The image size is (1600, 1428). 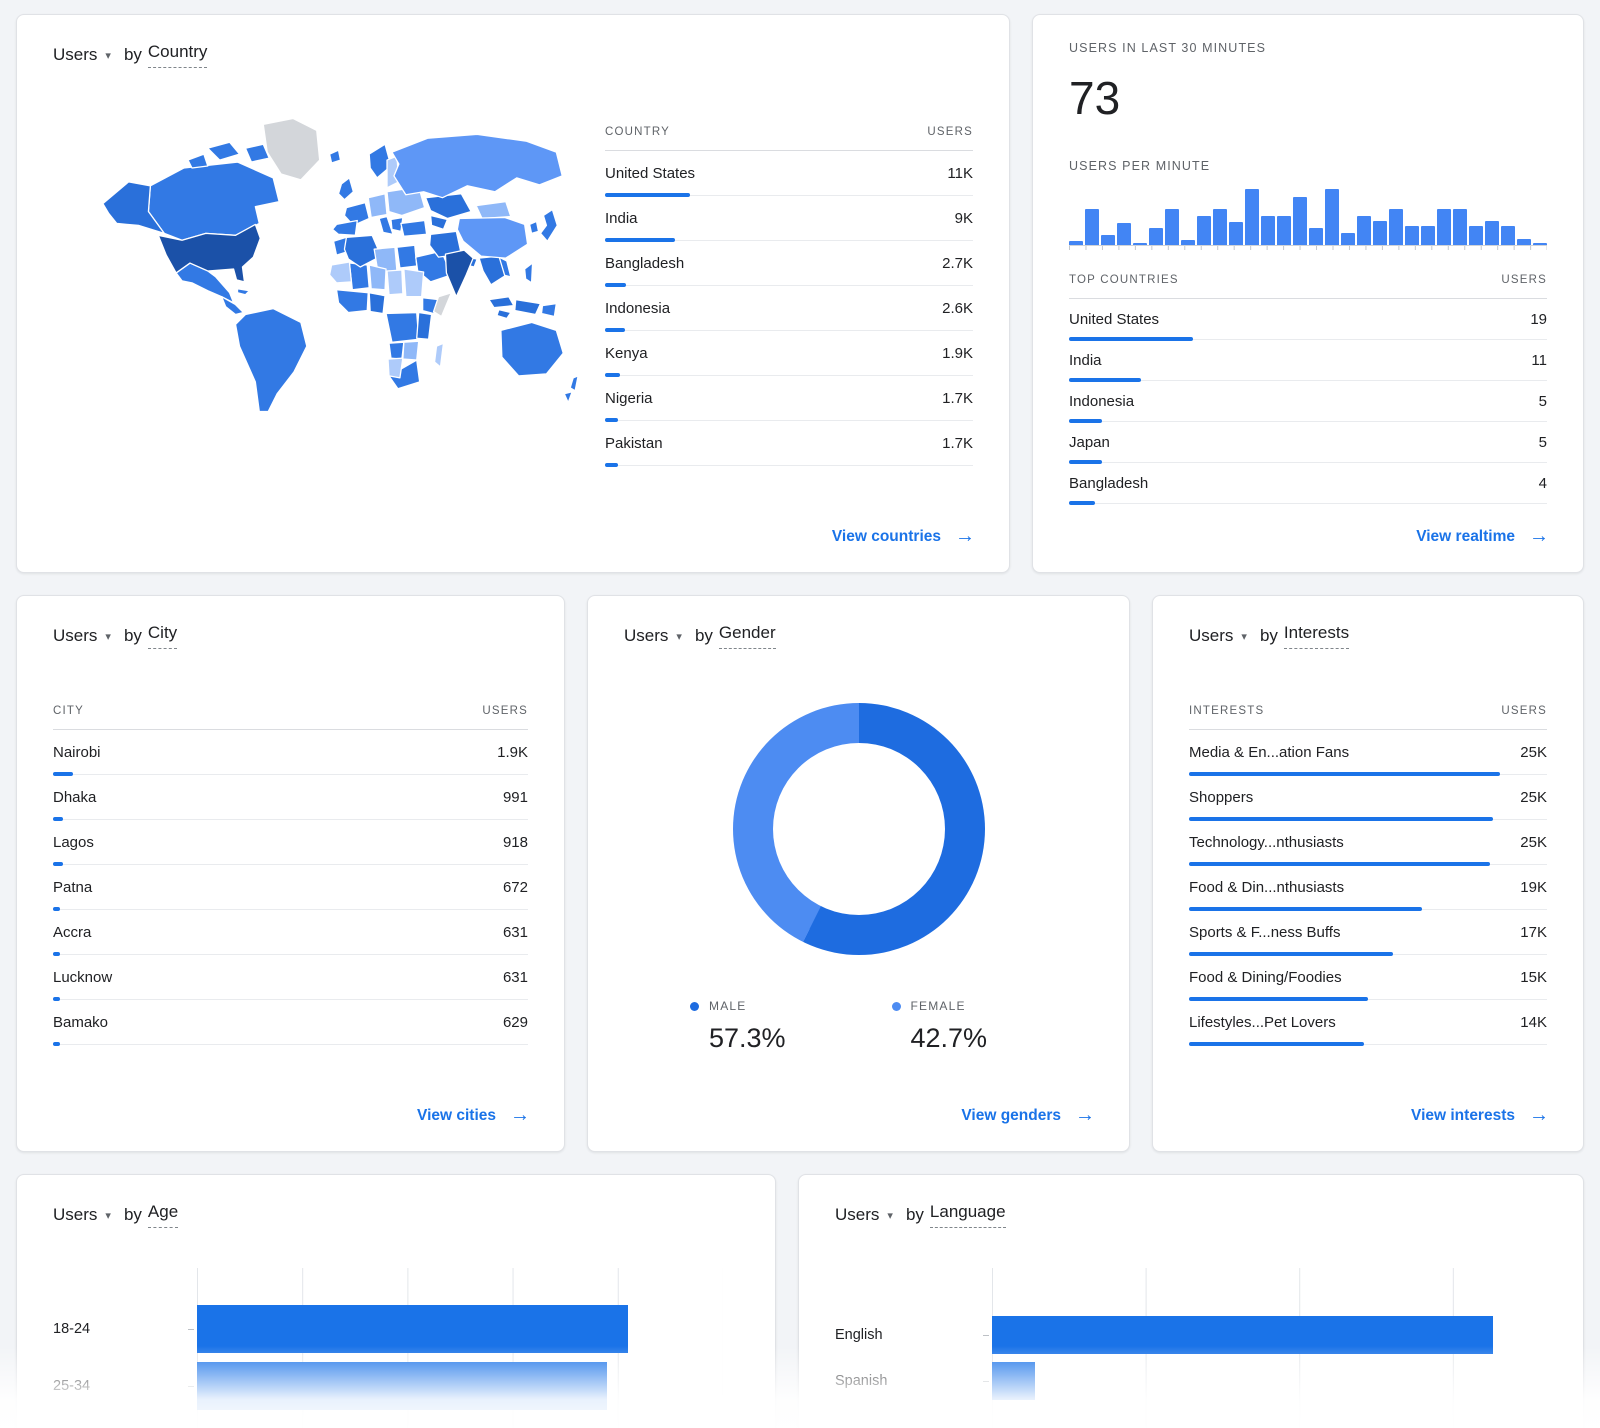 What do you see at coordinates (896, 1006) in the screenshot?
I see `female-dot-icon` at bounding box center [896, 1006].